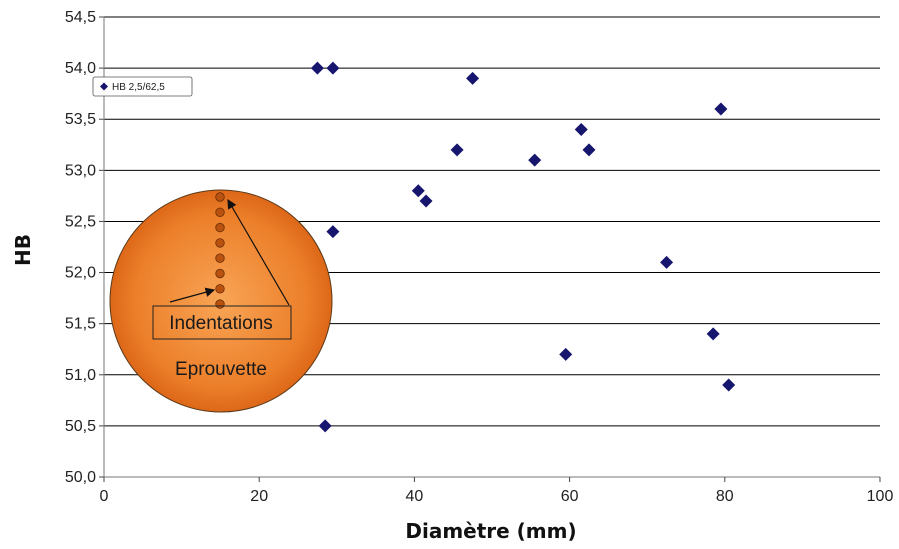 This screenshot has width=899, height=549. Describe the element at coordinates (570, 496) in the screenshot. I see `x-tick-label: 60` at that location.